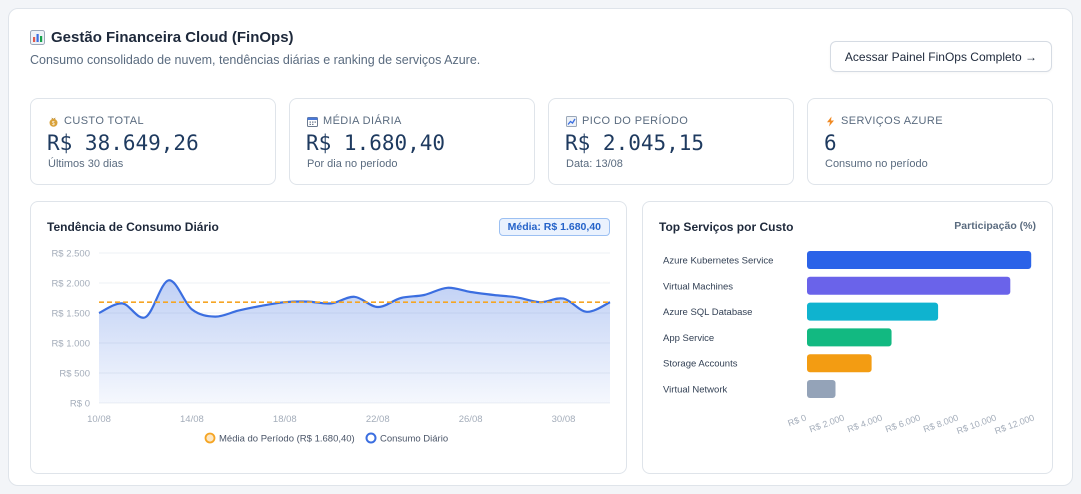 The width and height of the screenshot is (1081, 494). Describe the element at coordinates (688, 338) in the screenshot. I see `bar-category-label: App Service` at that location.